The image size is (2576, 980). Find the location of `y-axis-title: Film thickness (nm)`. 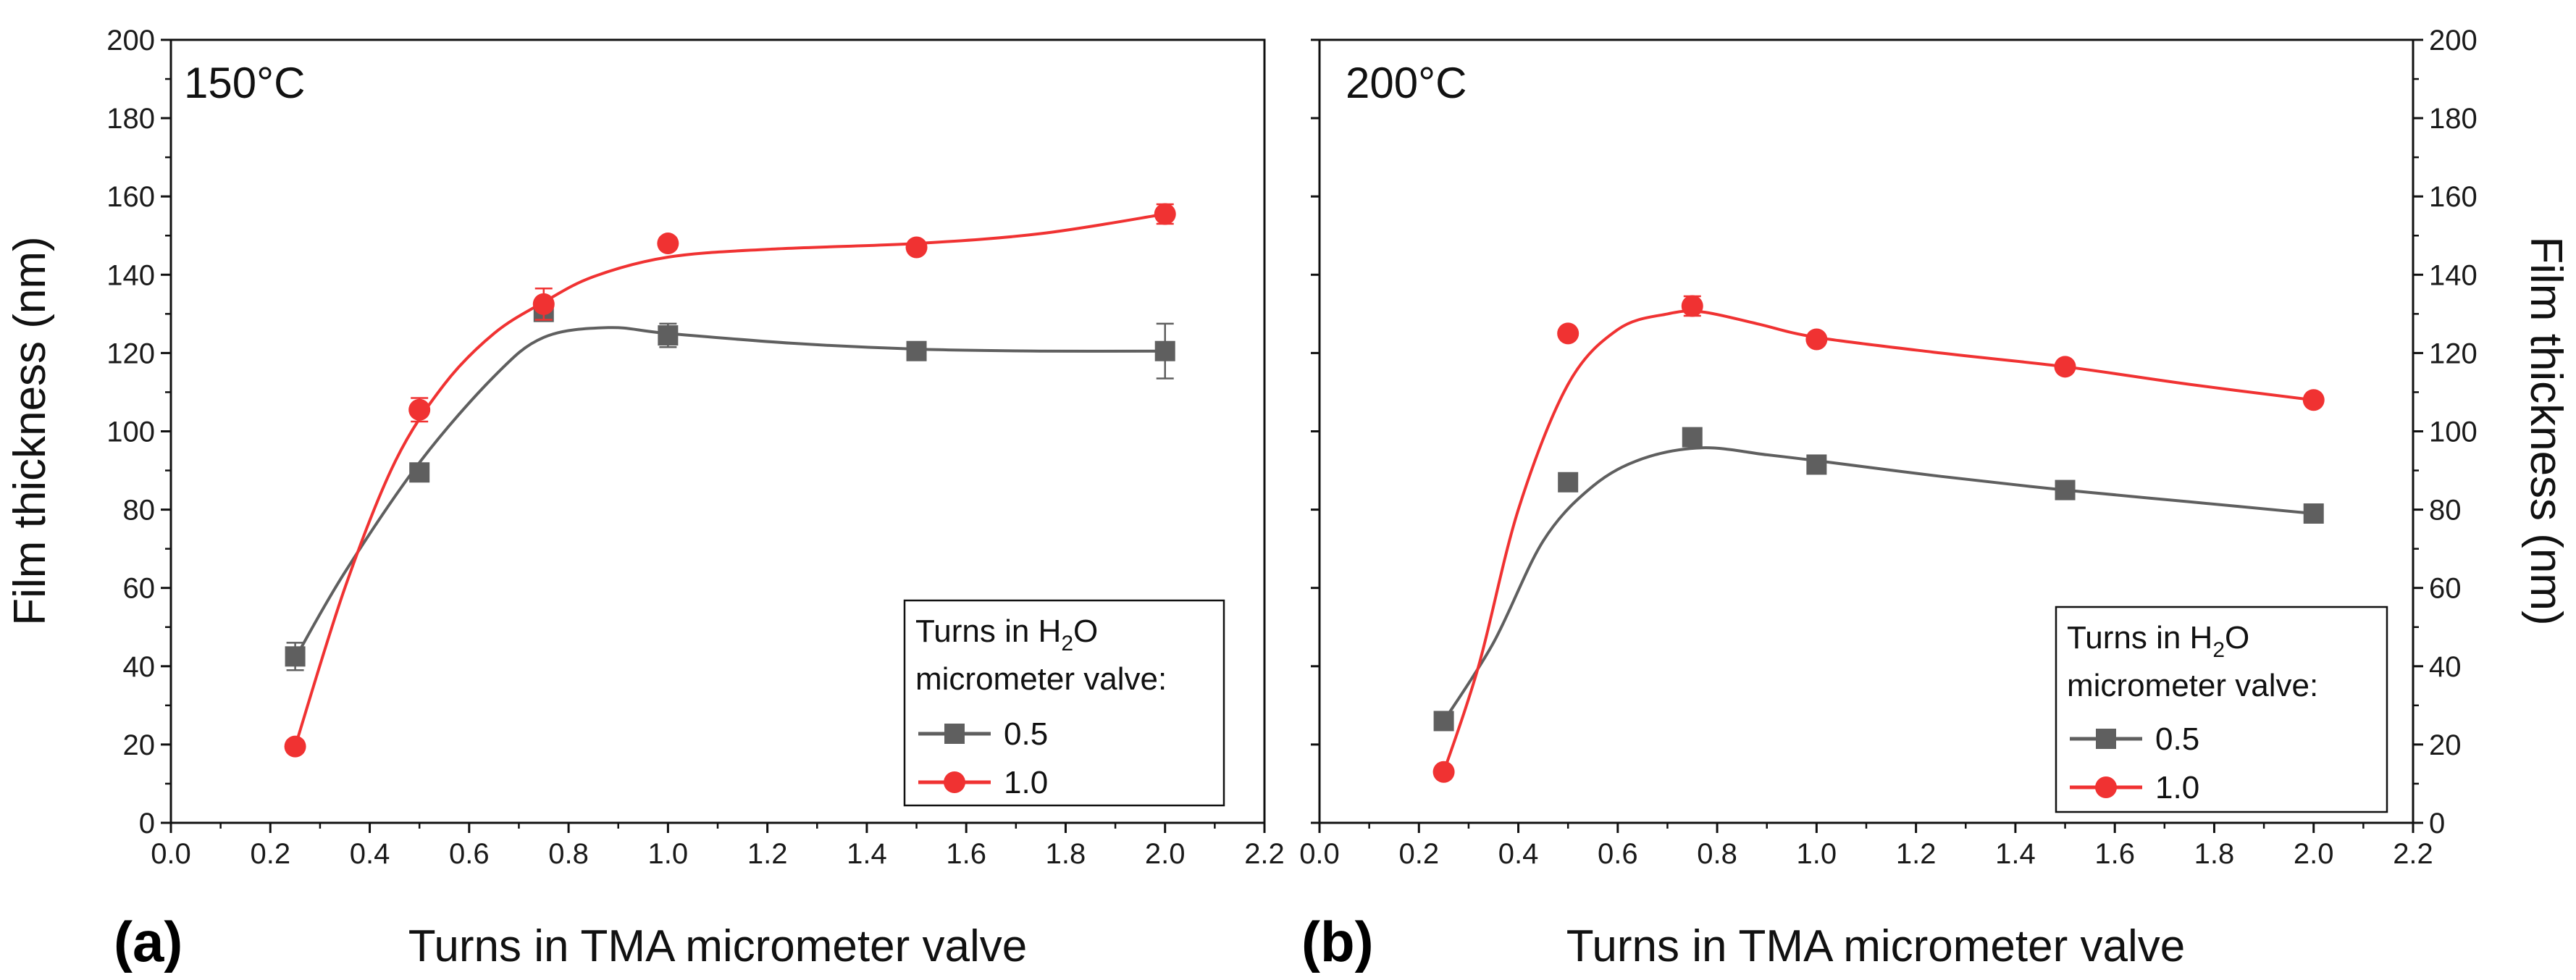

y-axis-title: Film thickness (nm) is located at coordinates (30, 430).